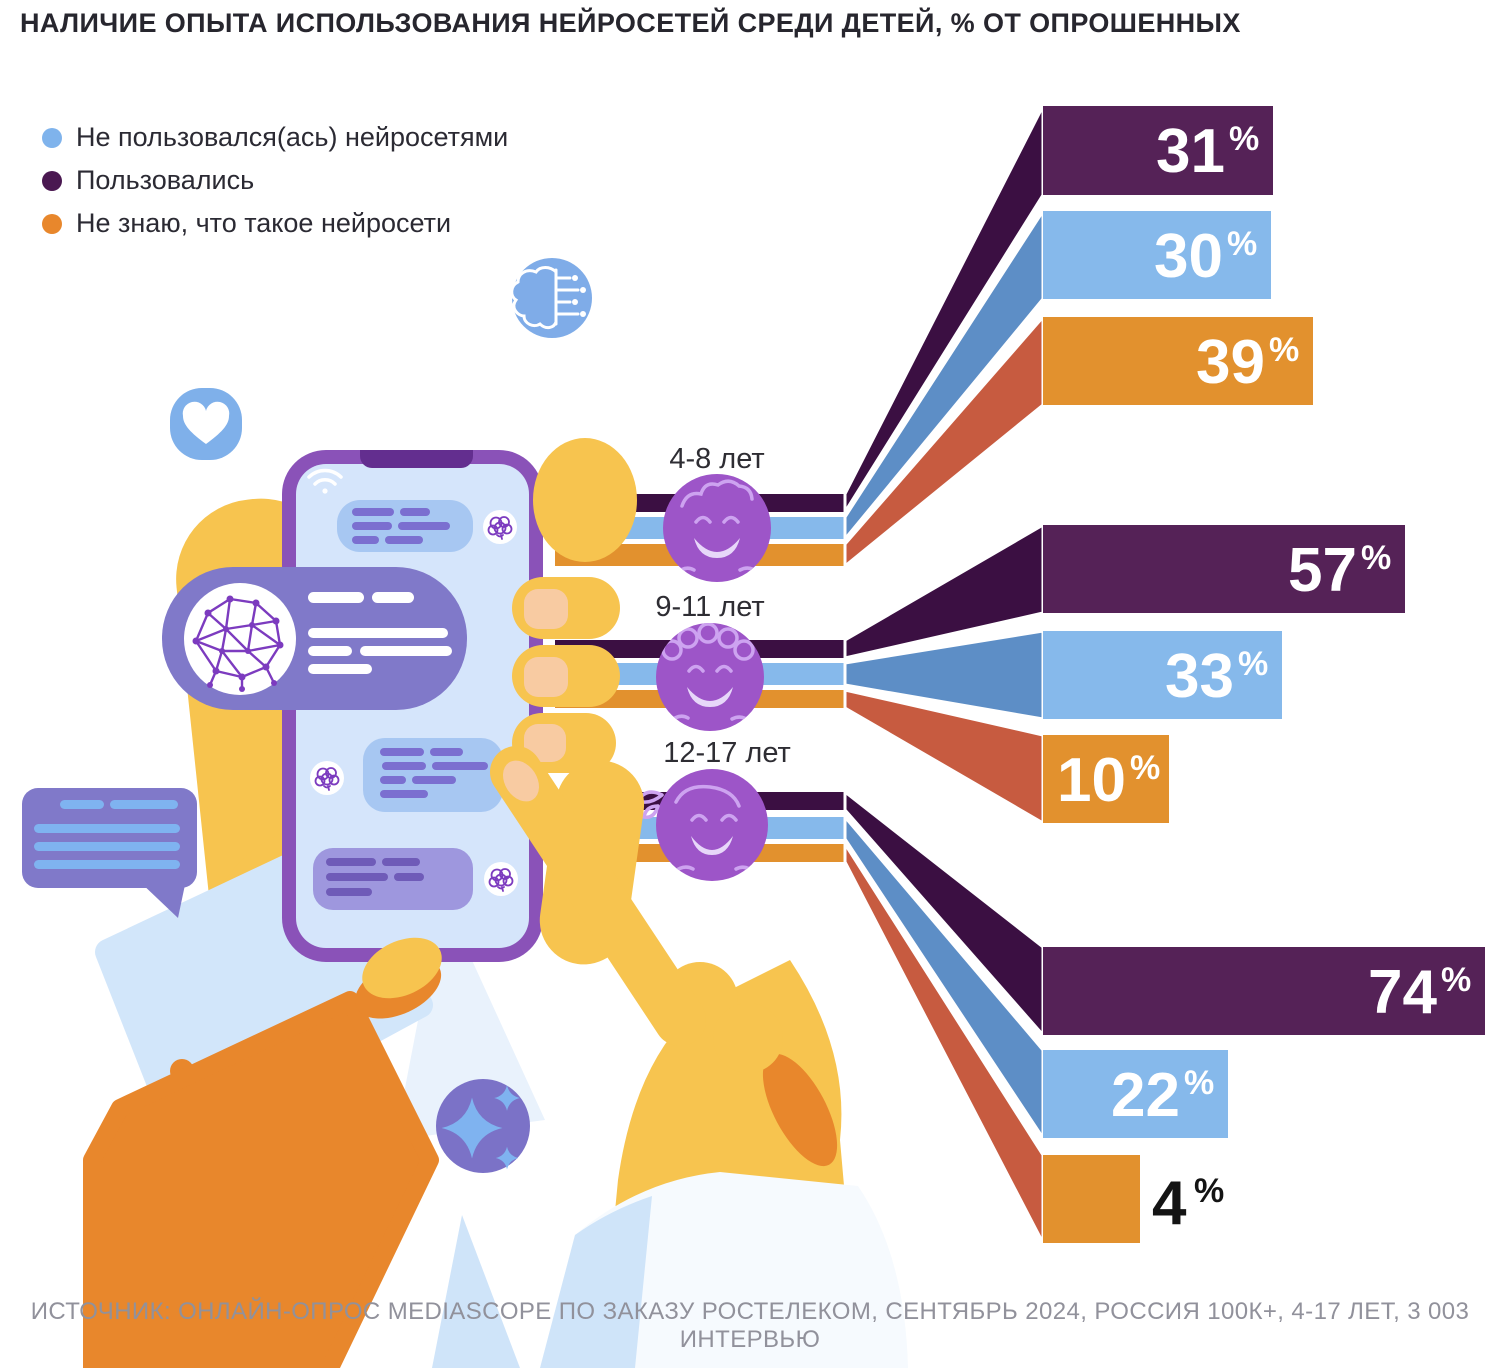  Describe the element at coordinates (1264, 1095) in the screenshot. I see `bars-12-17: 74 % 22 % 4 %` at that location.